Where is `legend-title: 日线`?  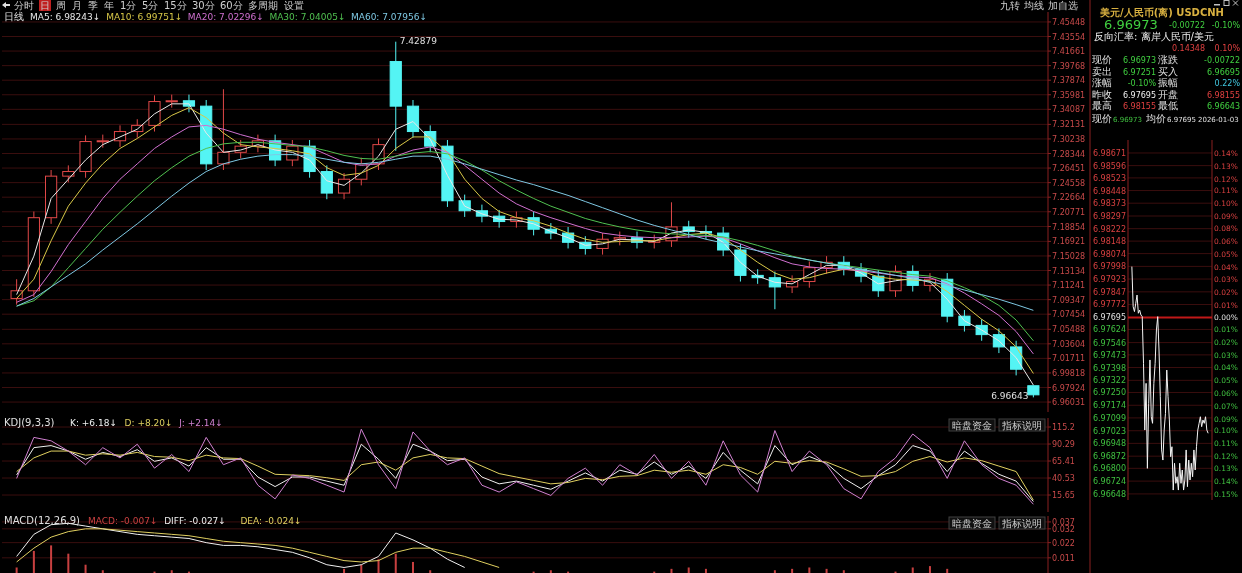 legend-title: 日线 is located at coordinates (14, 16).